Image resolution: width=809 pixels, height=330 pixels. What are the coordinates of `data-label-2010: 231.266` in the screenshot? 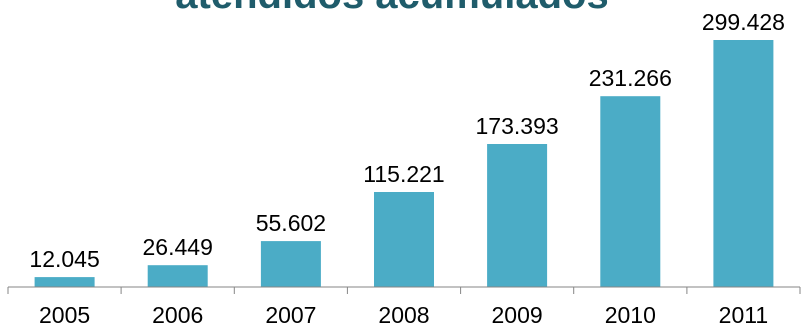 It's located at (630, 78).